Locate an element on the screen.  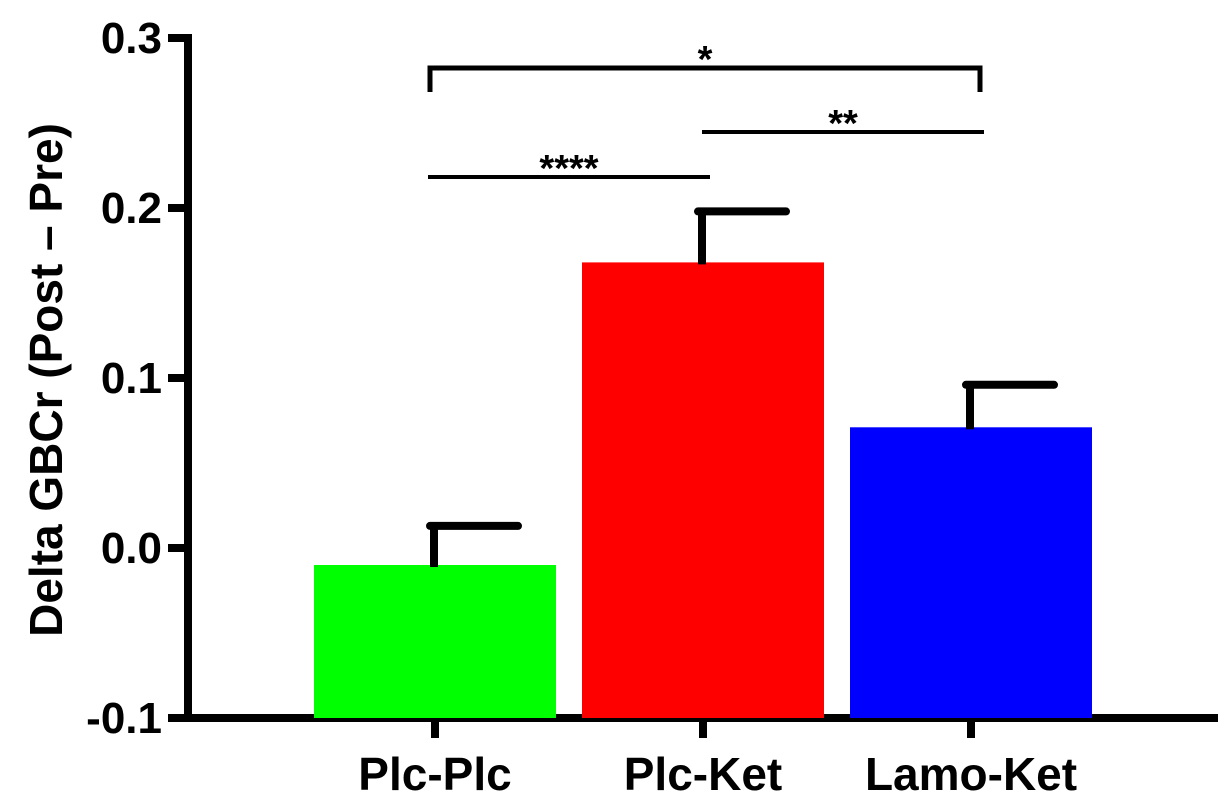
y-tick-label: 0.1 is located at coordinates (131, 378).